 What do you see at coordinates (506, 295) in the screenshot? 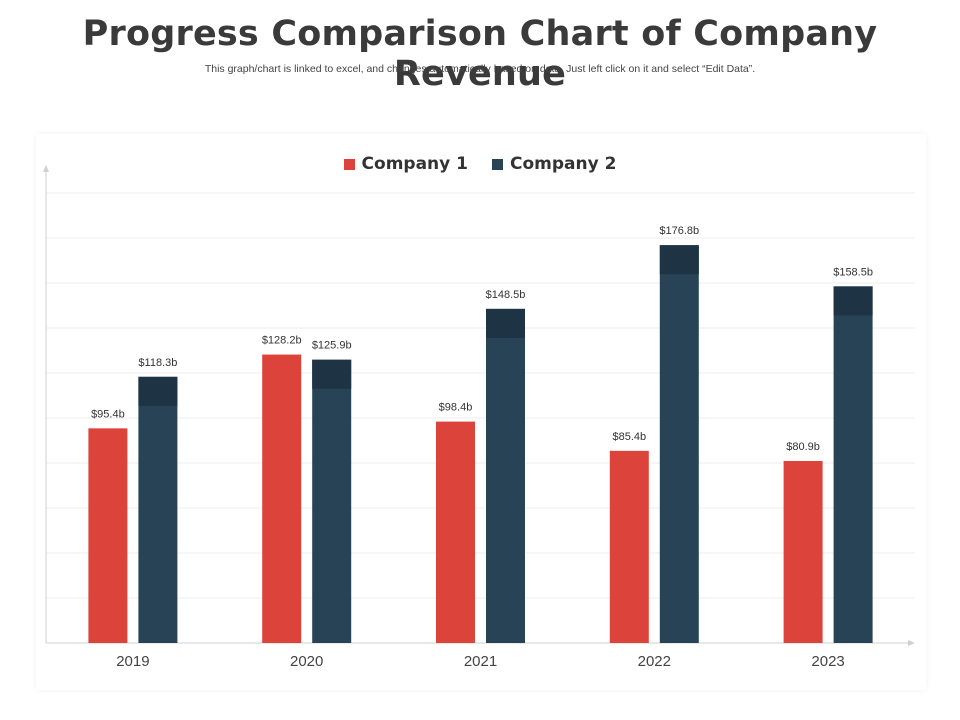
I see `data-label: $148.5b` at bounding box center [506, 295].